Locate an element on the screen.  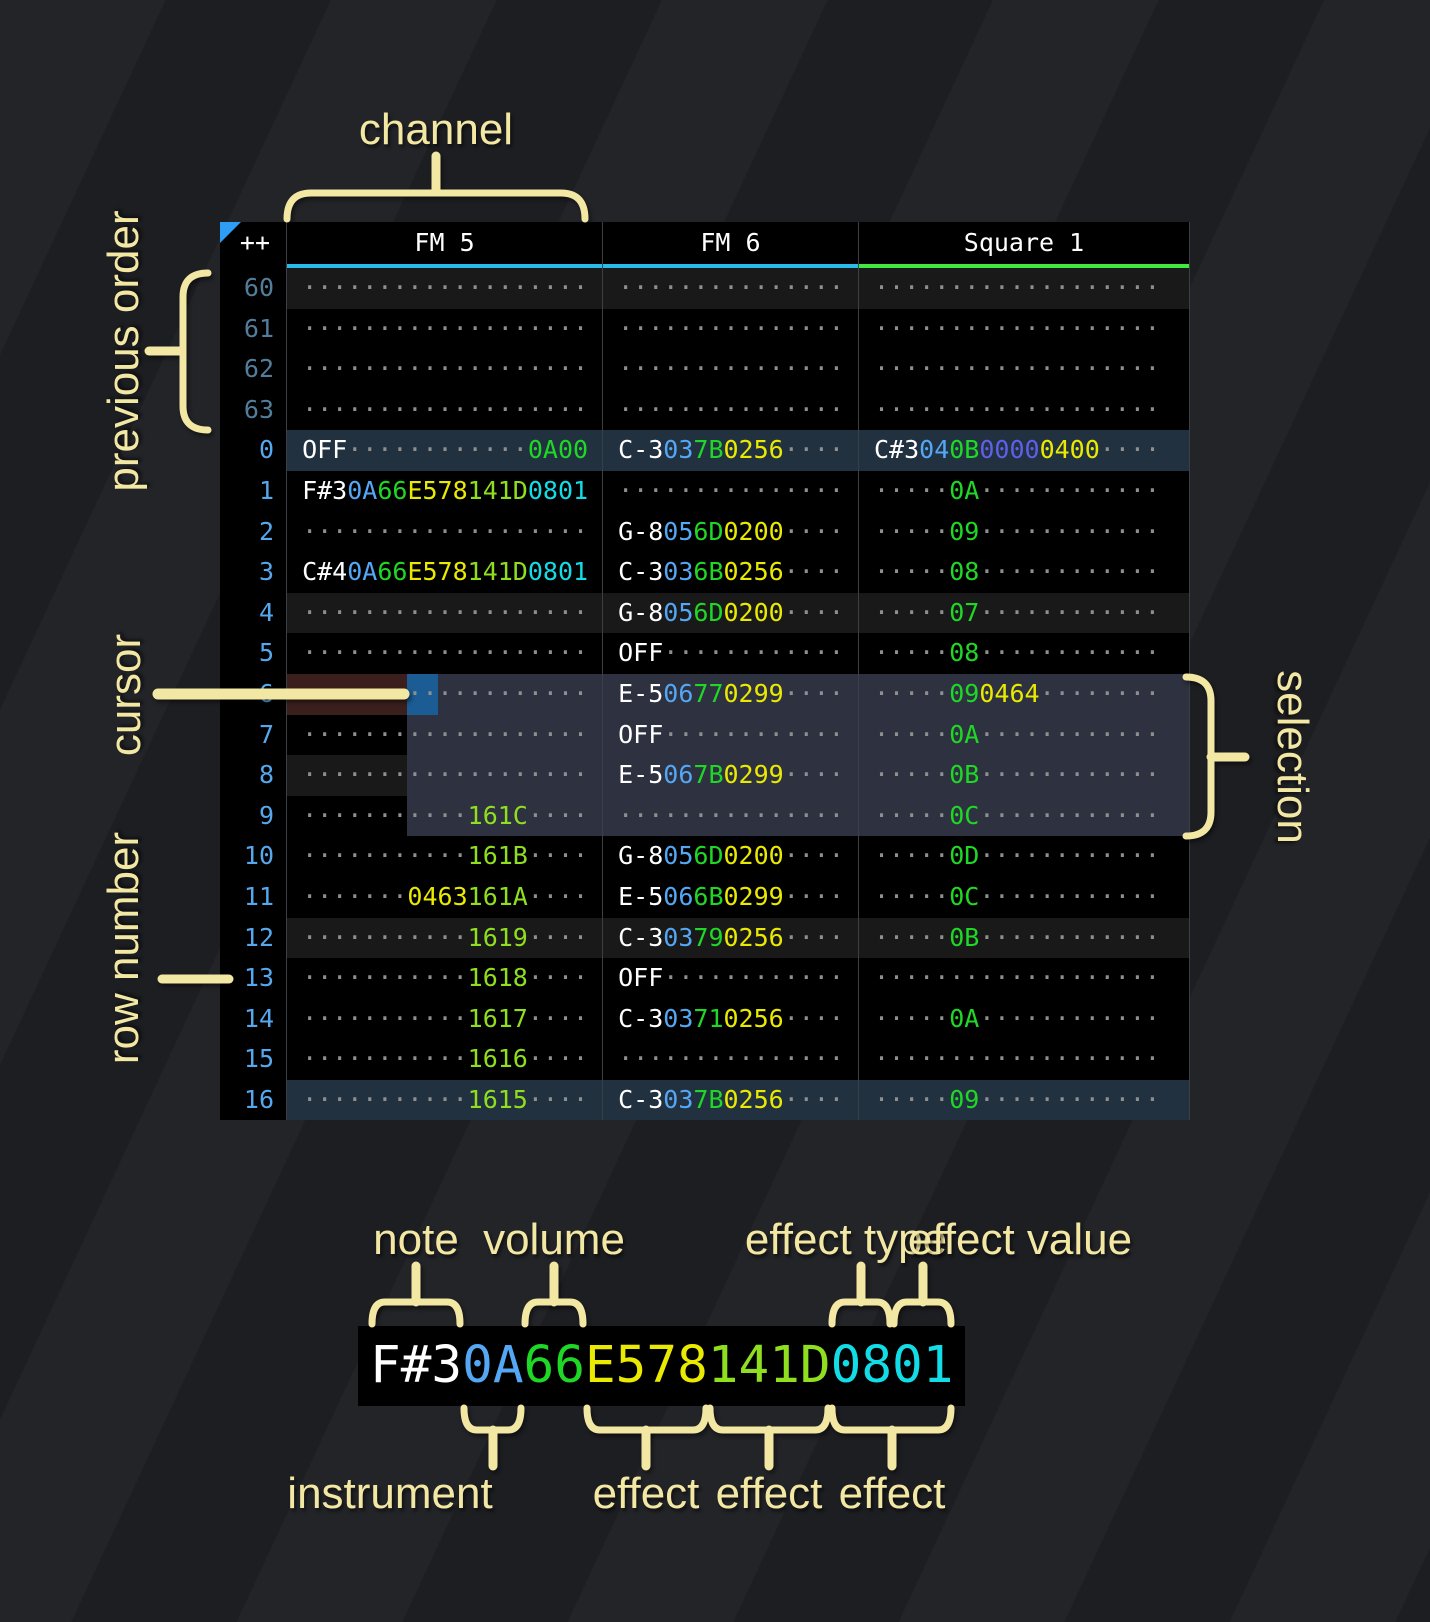
pattern-cell-fm5-row-8: ······· ············ is located at coordinates (445, 775).